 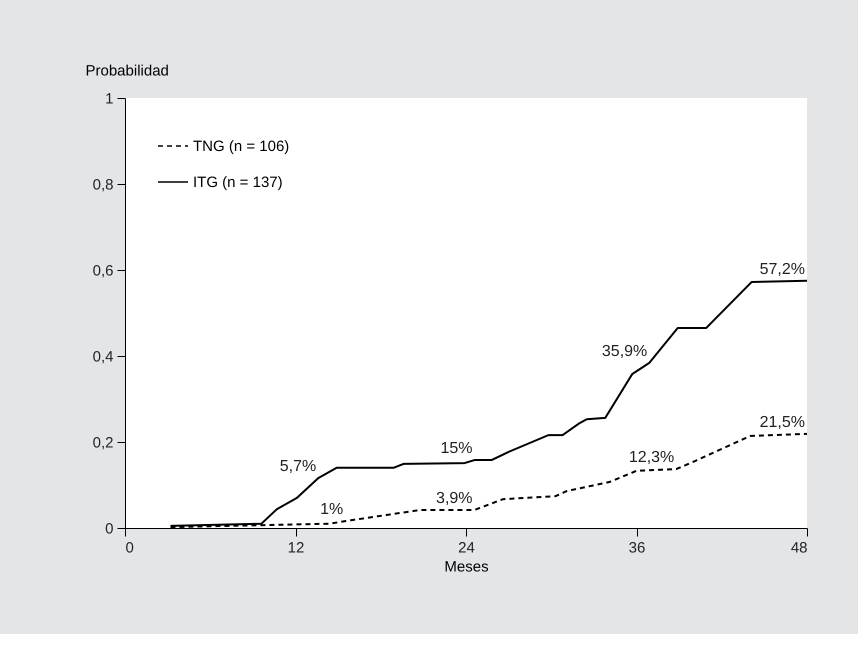 I want to click on y-tick-label: 0,2, so click(x=103, y=443).